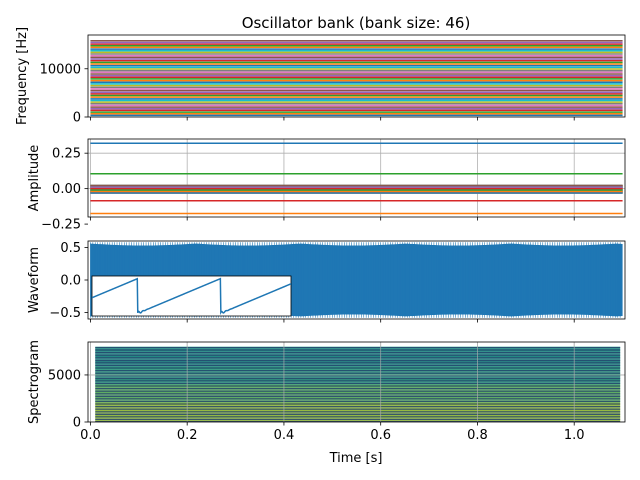 This screenshot has height=480, width=640. What do you see at coordinates (22, 76) in the screenshot?
I see `y-axis-label-frequency: Frequency [Hz]` at bounding box center [22, 76].